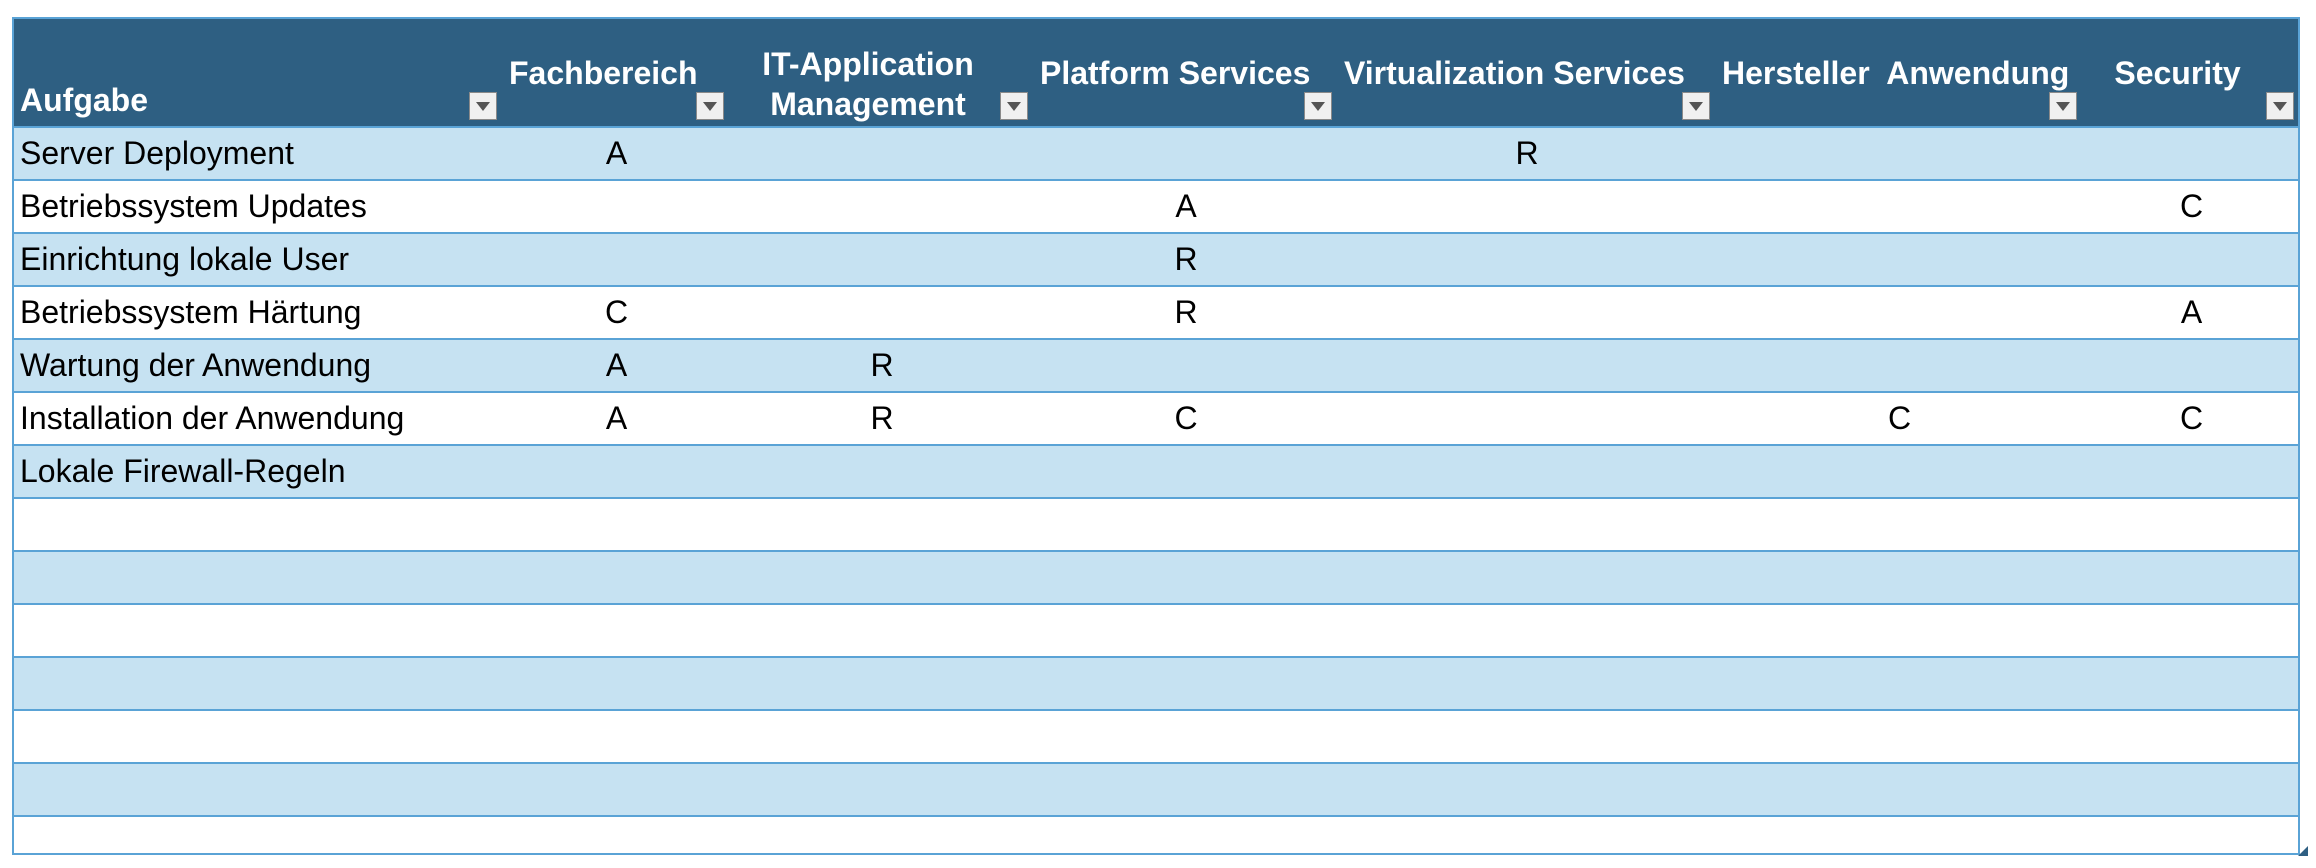  I want to click on task-cell: Lokale Firewall-Regeln, so click(257, 471).